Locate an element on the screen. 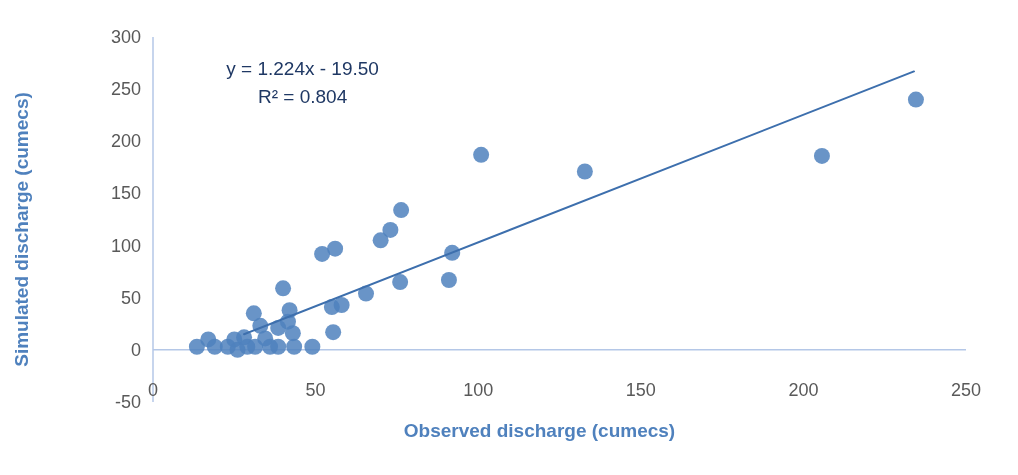 The image size is (1018, 475). y-axis-title: Simulated discharge (cumecs) is located at coordinates (21, 229).